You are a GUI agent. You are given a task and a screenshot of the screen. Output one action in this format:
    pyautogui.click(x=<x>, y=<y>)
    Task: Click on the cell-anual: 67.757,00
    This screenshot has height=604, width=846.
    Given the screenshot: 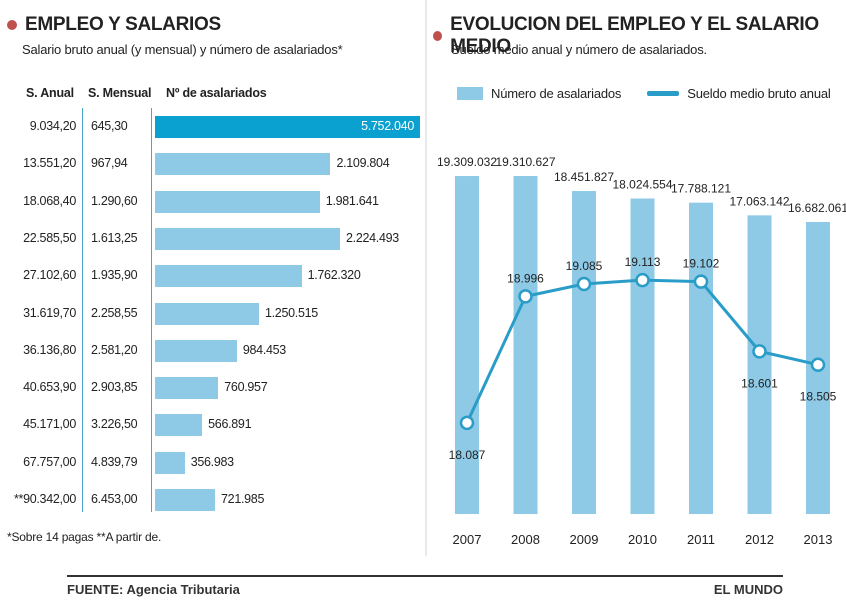 What is the action you would take?
    pyautogui.click(x=49, y=461)
    